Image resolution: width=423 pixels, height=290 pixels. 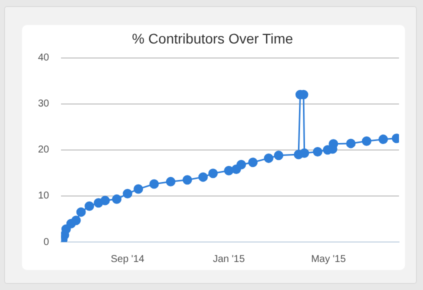 I want to click on y-tick-label: 0, so click(x=47, y=242).